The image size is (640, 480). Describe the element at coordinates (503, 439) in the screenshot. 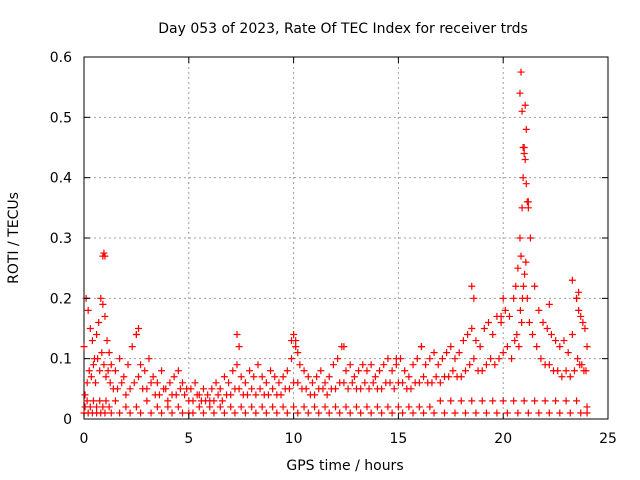

I see `x-tick-label: 20` at that location.